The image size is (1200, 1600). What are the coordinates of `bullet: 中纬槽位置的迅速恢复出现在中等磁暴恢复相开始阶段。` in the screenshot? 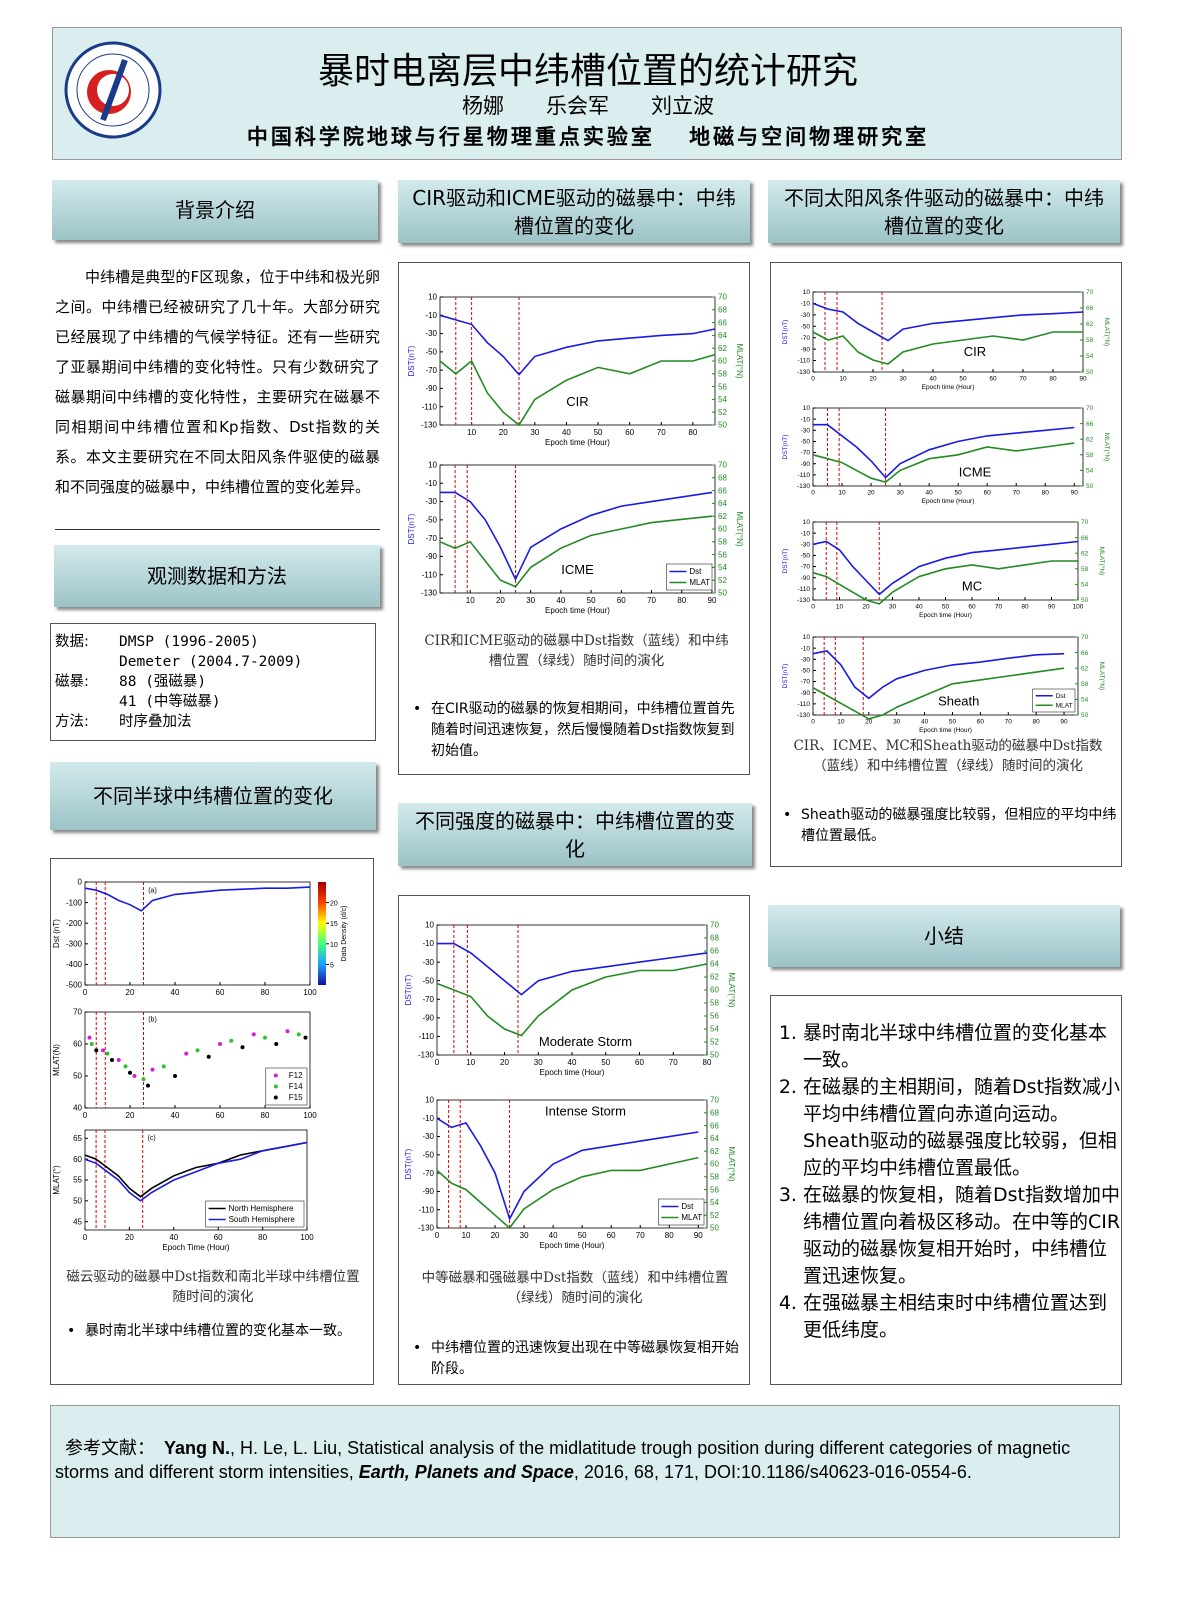 It's located at (572, 1359).